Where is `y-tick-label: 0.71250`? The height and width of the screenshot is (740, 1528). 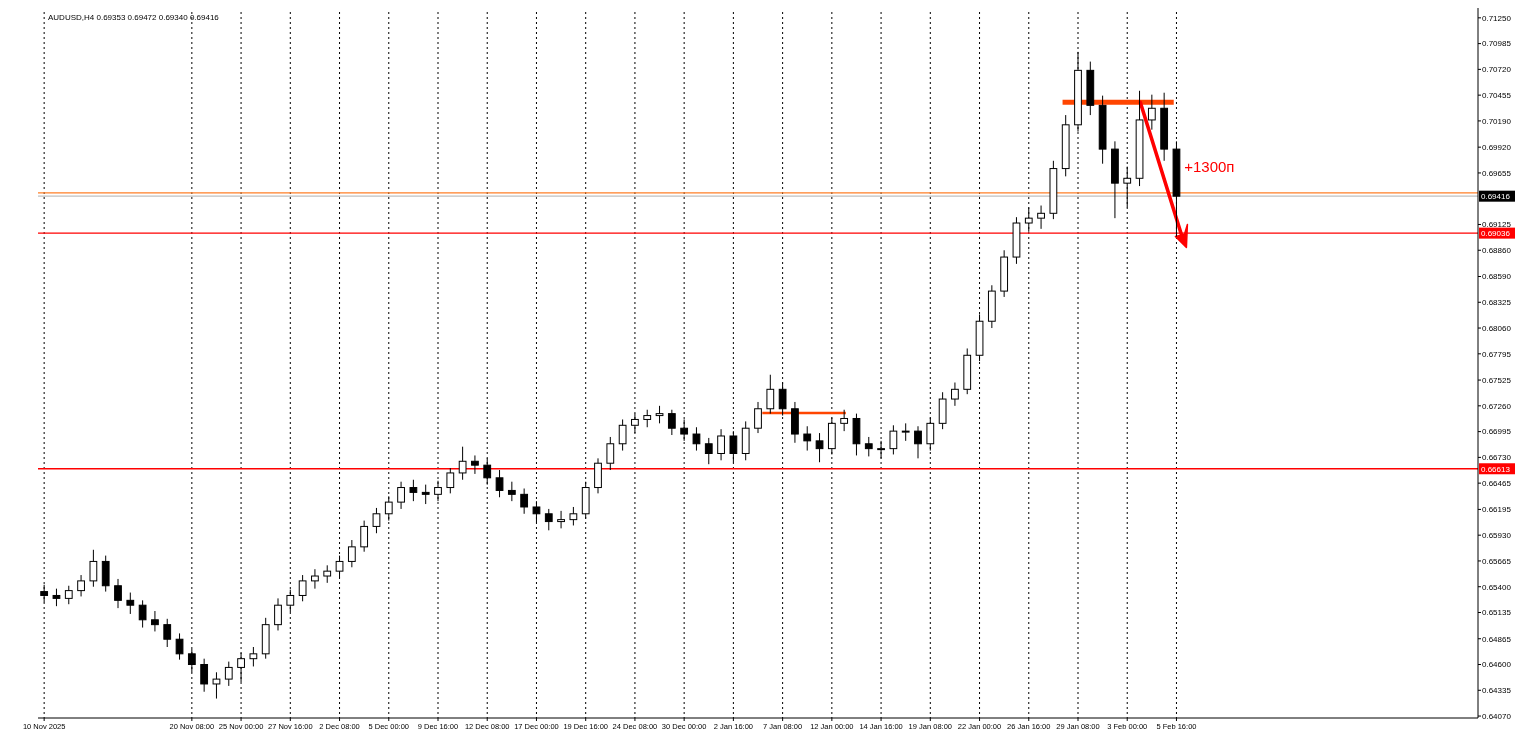
y-tick-label: 0.71250 is located at coordinates (1497, 18).